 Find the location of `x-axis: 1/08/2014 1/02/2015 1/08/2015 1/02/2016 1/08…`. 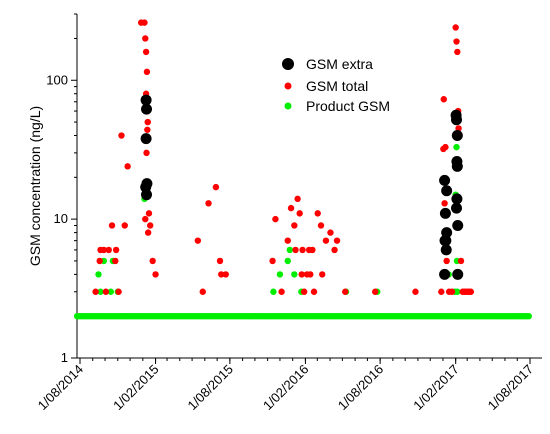

x-axis: 1/08/2014 1/02/2015 1/08/2015 1/02/2016 1/08… is located at coordinates (285, 386).